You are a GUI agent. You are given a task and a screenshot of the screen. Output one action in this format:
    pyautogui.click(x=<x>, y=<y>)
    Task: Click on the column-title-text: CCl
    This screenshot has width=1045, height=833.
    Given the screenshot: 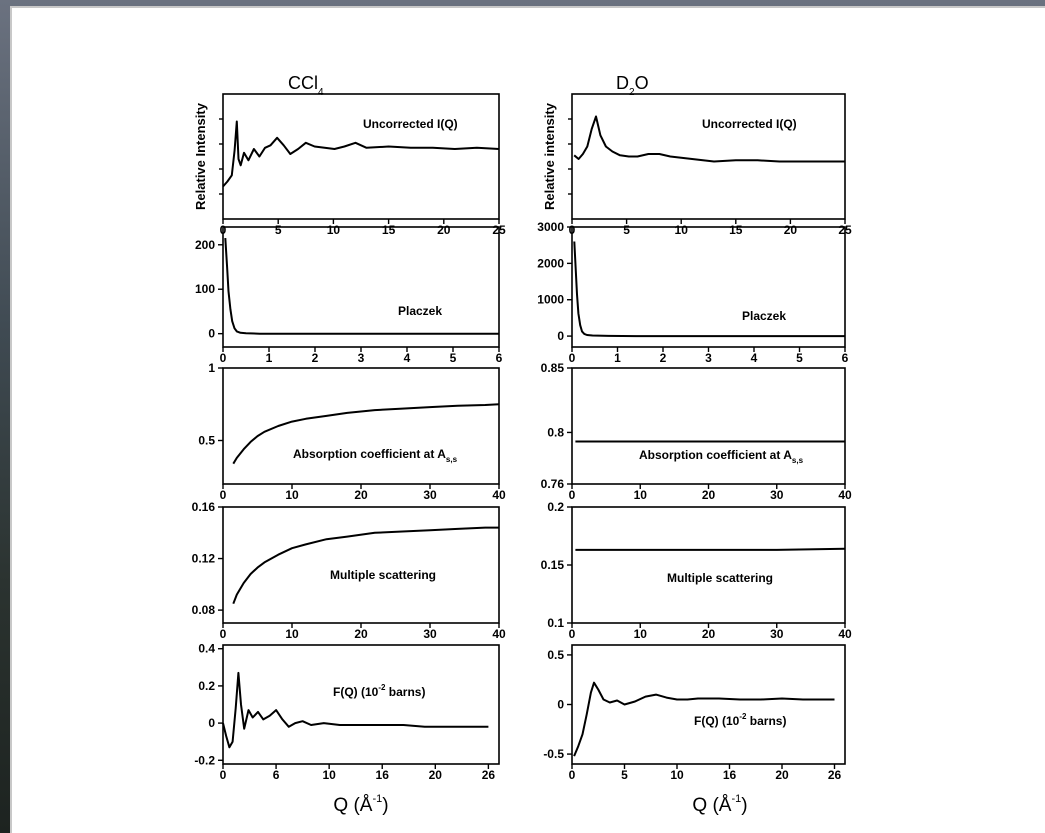 What is the action you would take?
    pyautogui.click(x=303, y=83)
    